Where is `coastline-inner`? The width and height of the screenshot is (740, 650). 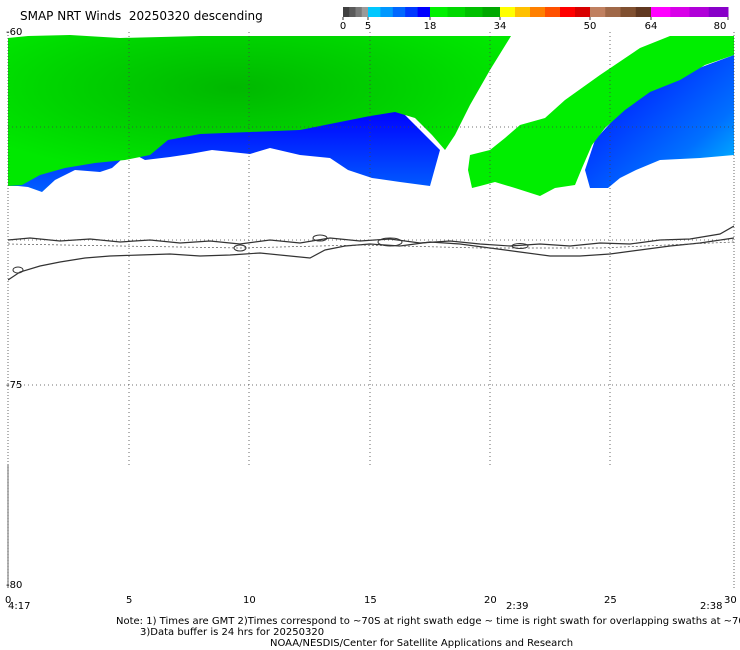
coastline-inner is located at coordinates (371, 259).